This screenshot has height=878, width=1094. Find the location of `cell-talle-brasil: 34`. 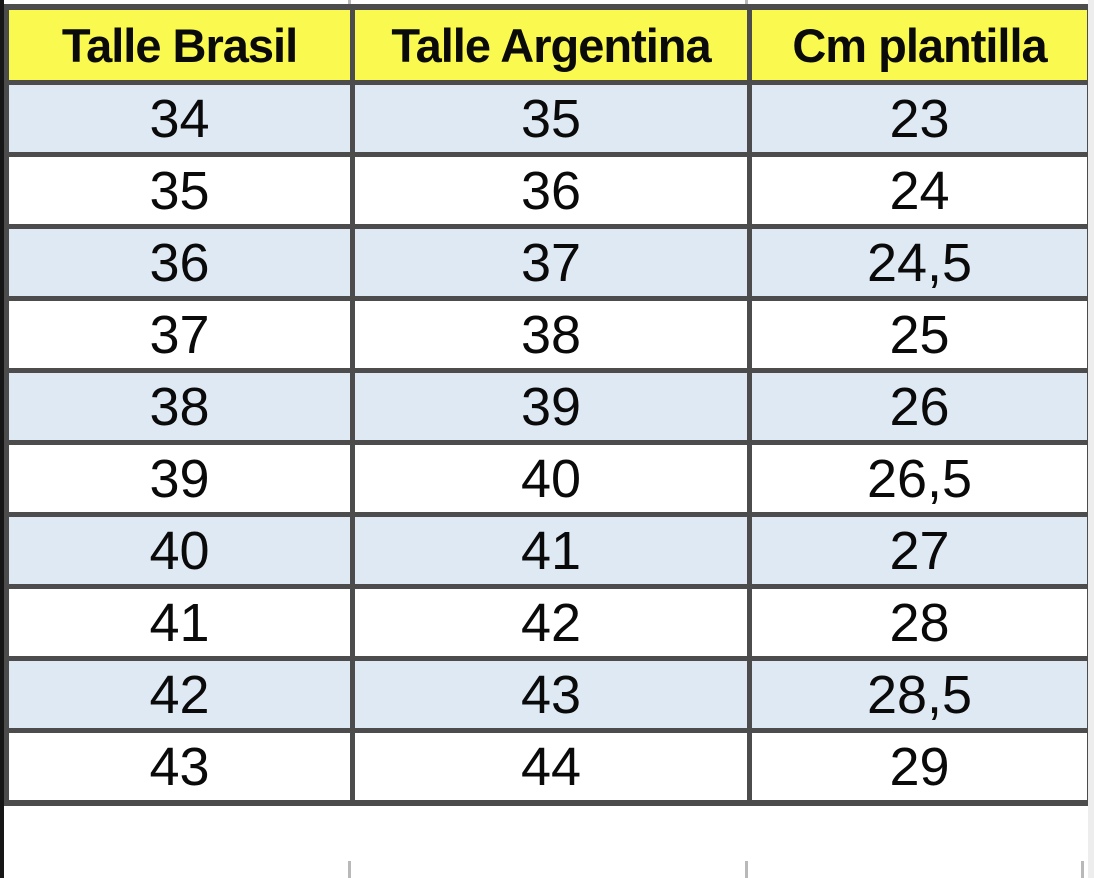

cell-talle-brasil: 34 is located at coordinates (179, 118).